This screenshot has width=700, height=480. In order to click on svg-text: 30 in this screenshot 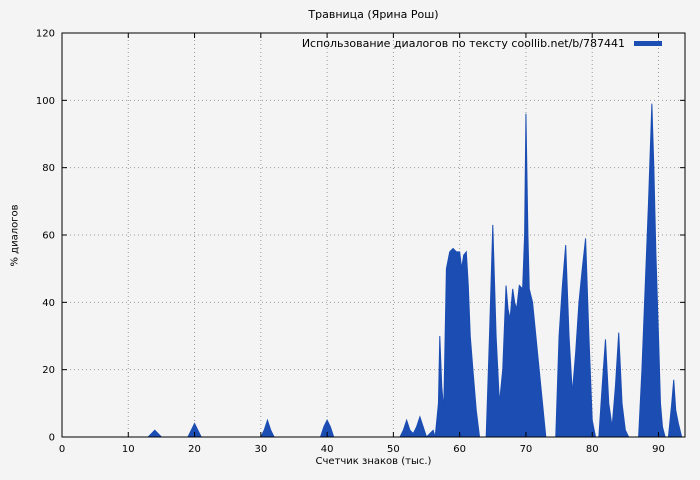, I will do `click(260, 449)`.